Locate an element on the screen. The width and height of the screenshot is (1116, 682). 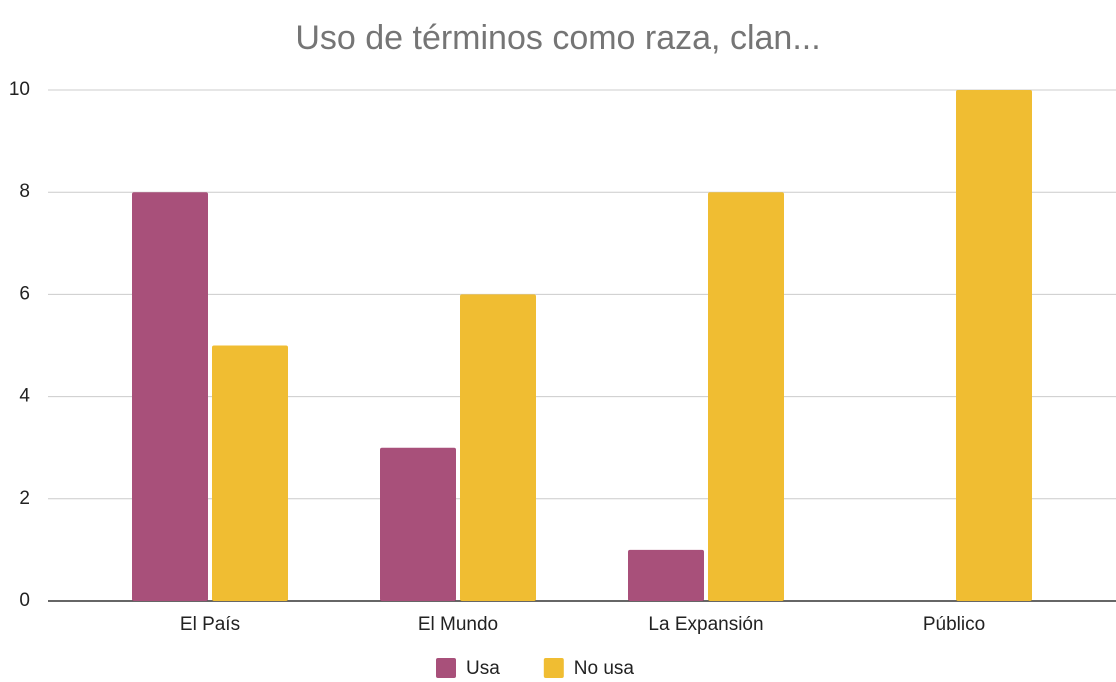
y-tick-label: 4 is located at coordinates (24, 396).